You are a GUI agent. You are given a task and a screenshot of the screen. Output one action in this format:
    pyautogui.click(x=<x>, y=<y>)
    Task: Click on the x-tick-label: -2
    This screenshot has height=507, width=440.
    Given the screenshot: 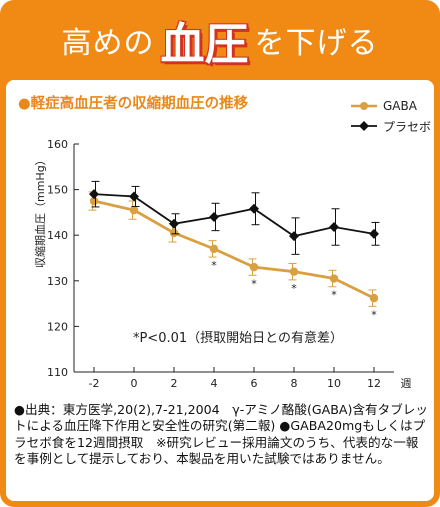 What is the action you would take?
    pyautogui.click(x=94, y=383)
    